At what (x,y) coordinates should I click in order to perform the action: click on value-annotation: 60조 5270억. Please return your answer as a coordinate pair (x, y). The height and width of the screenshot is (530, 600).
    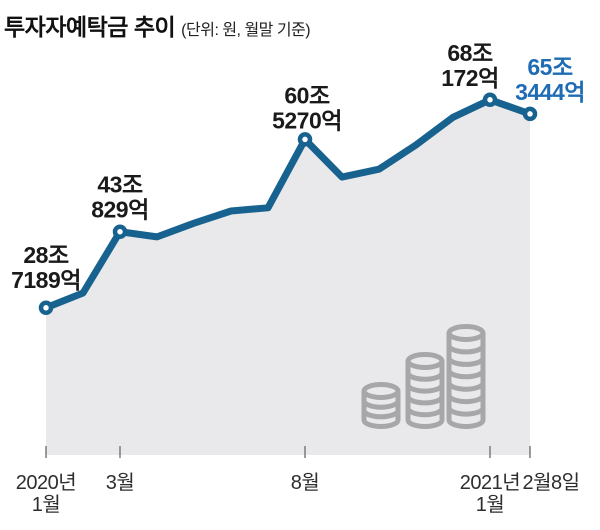
    Looking at the image, I should click on (307, 107).